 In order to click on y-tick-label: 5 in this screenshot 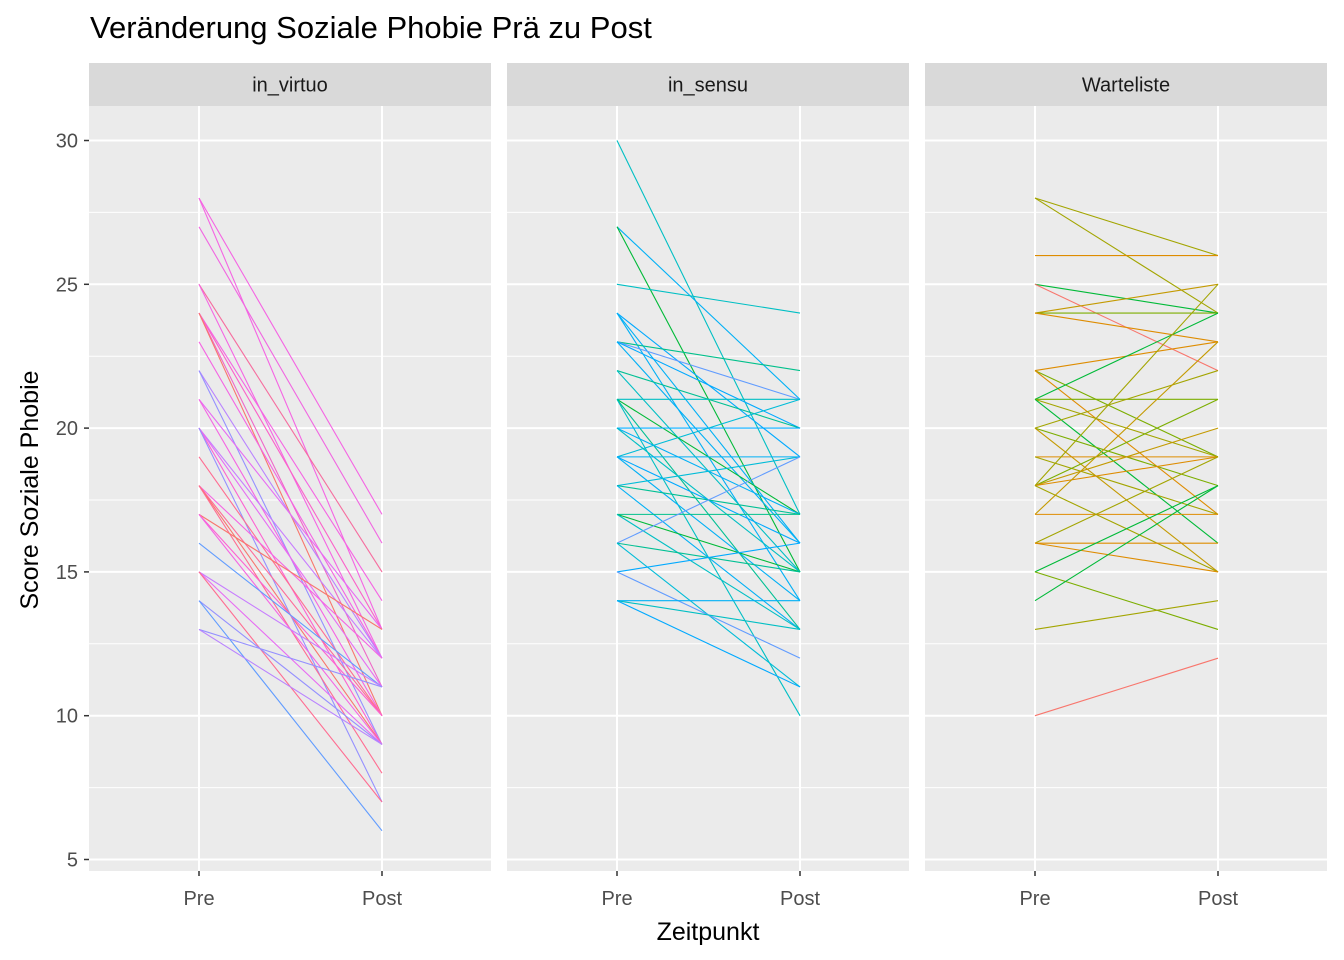, I will do `click(72, 860)`.